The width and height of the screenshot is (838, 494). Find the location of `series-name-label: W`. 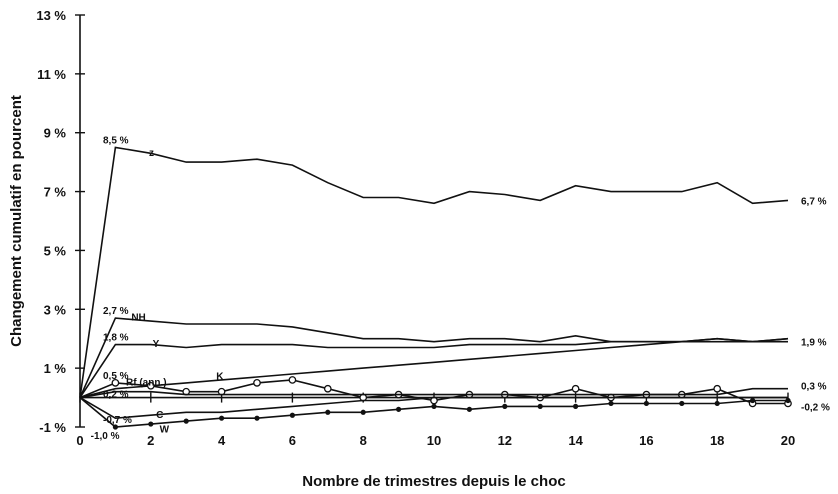

series-name-label: W is located at coordinates (165, 429).